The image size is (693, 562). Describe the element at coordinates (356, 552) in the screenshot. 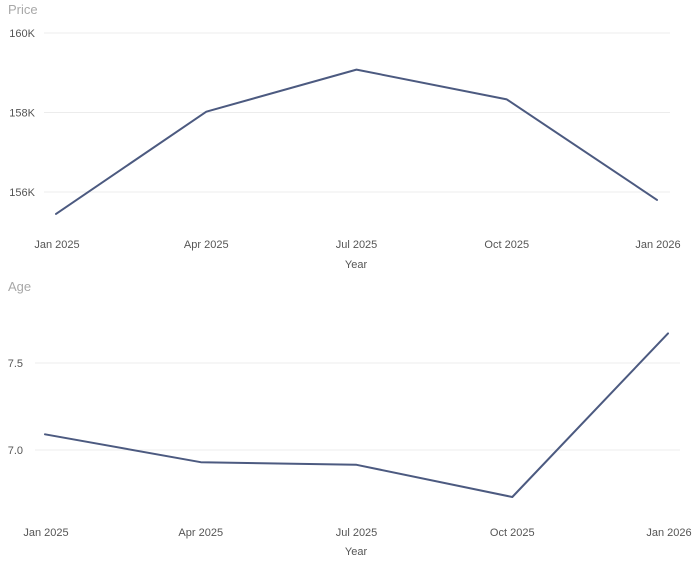

I see `age-x-axis-title: Year` at that location.